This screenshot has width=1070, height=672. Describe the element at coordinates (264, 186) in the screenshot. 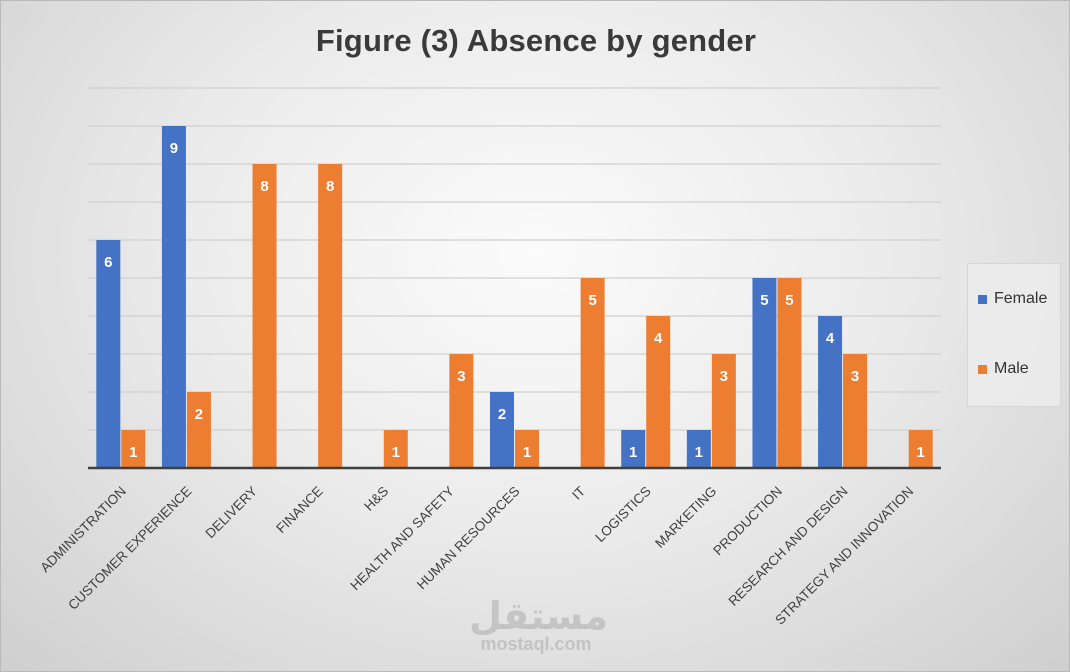

I see `data-label-male-delivery: 8` at that location.